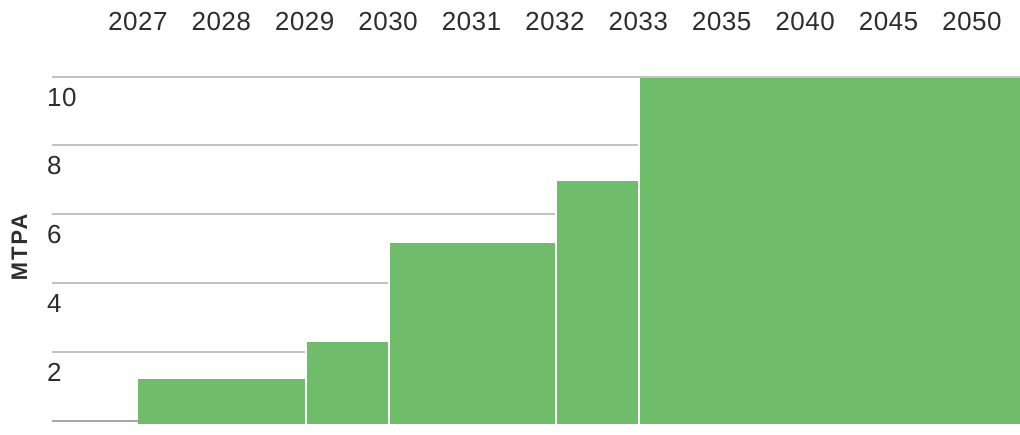 This screenshot has height=435, width=1020. Describe the element at coordinates (138, 21) in the screenshot. I see `x-axis-label: 2027` at that location.